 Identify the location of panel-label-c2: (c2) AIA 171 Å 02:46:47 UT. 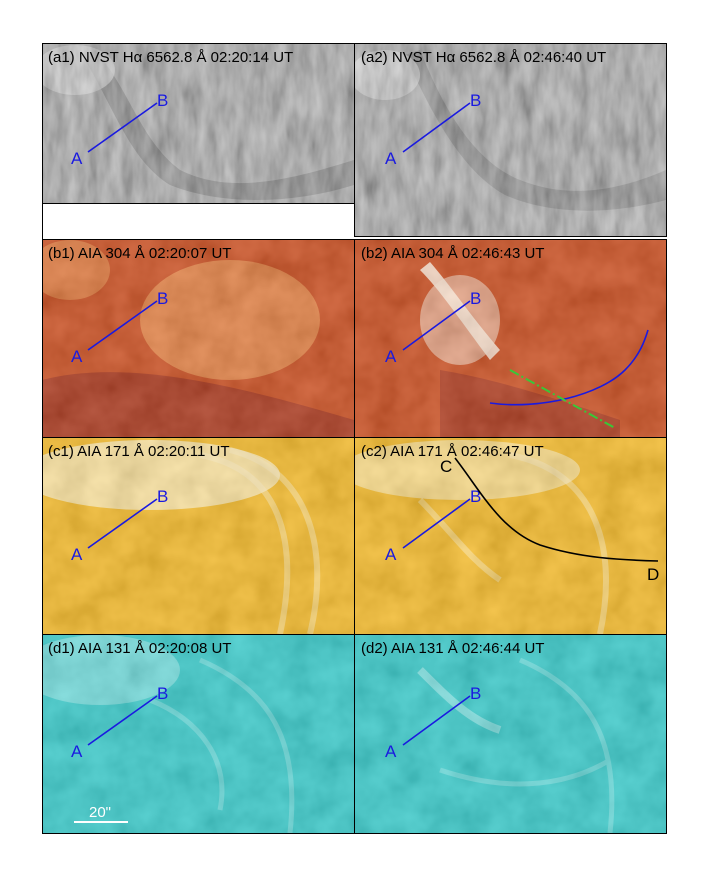
(452, 451).